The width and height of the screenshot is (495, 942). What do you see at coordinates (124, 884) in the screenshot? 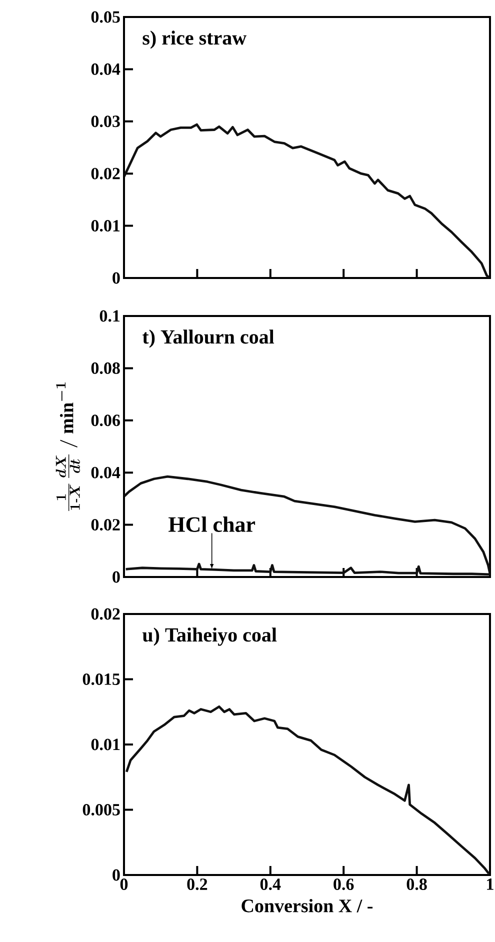
I see `x-tick-label: 0` at bounding box center [124, 884].